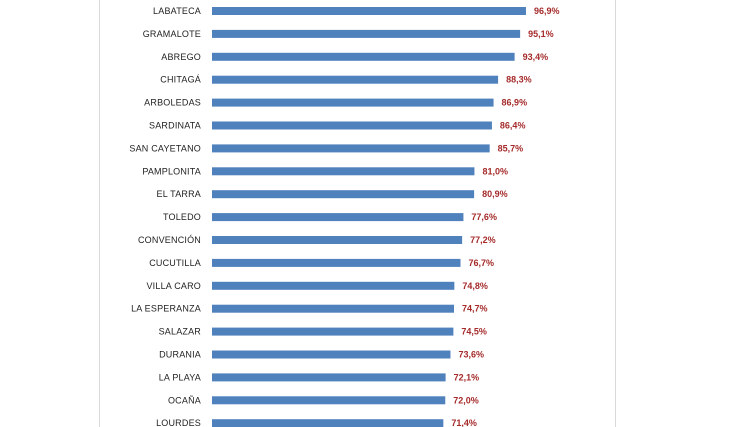 This screenshot has height=427, width=747. What do you see at coordinates (474, 332) in the screenshot?
I see `data-label: 74,5%` at bounding box center [474, 332].